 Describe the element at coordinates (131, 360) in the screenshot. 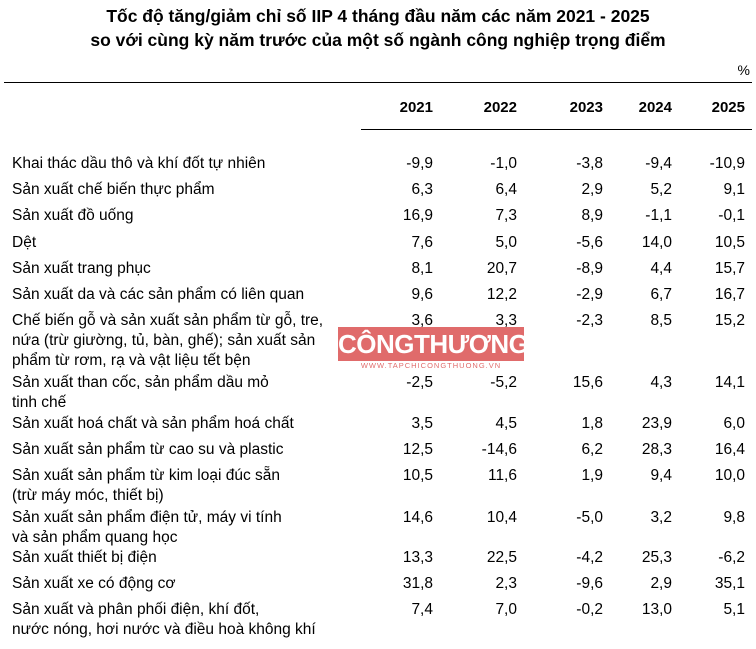

I see `row-label: phẩm từ rơm, rạ và vật liệu tết bện` at that location.